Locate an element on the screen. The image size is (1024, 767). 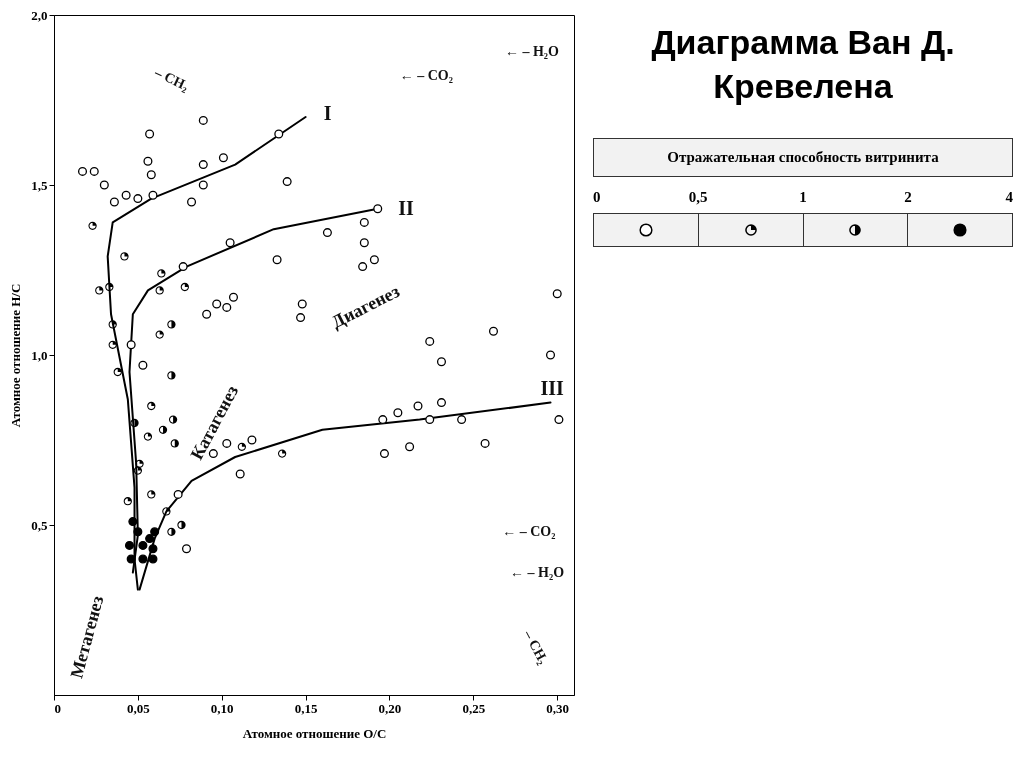
x-tick-label: 0,25 is located at coordinates (474, 708).